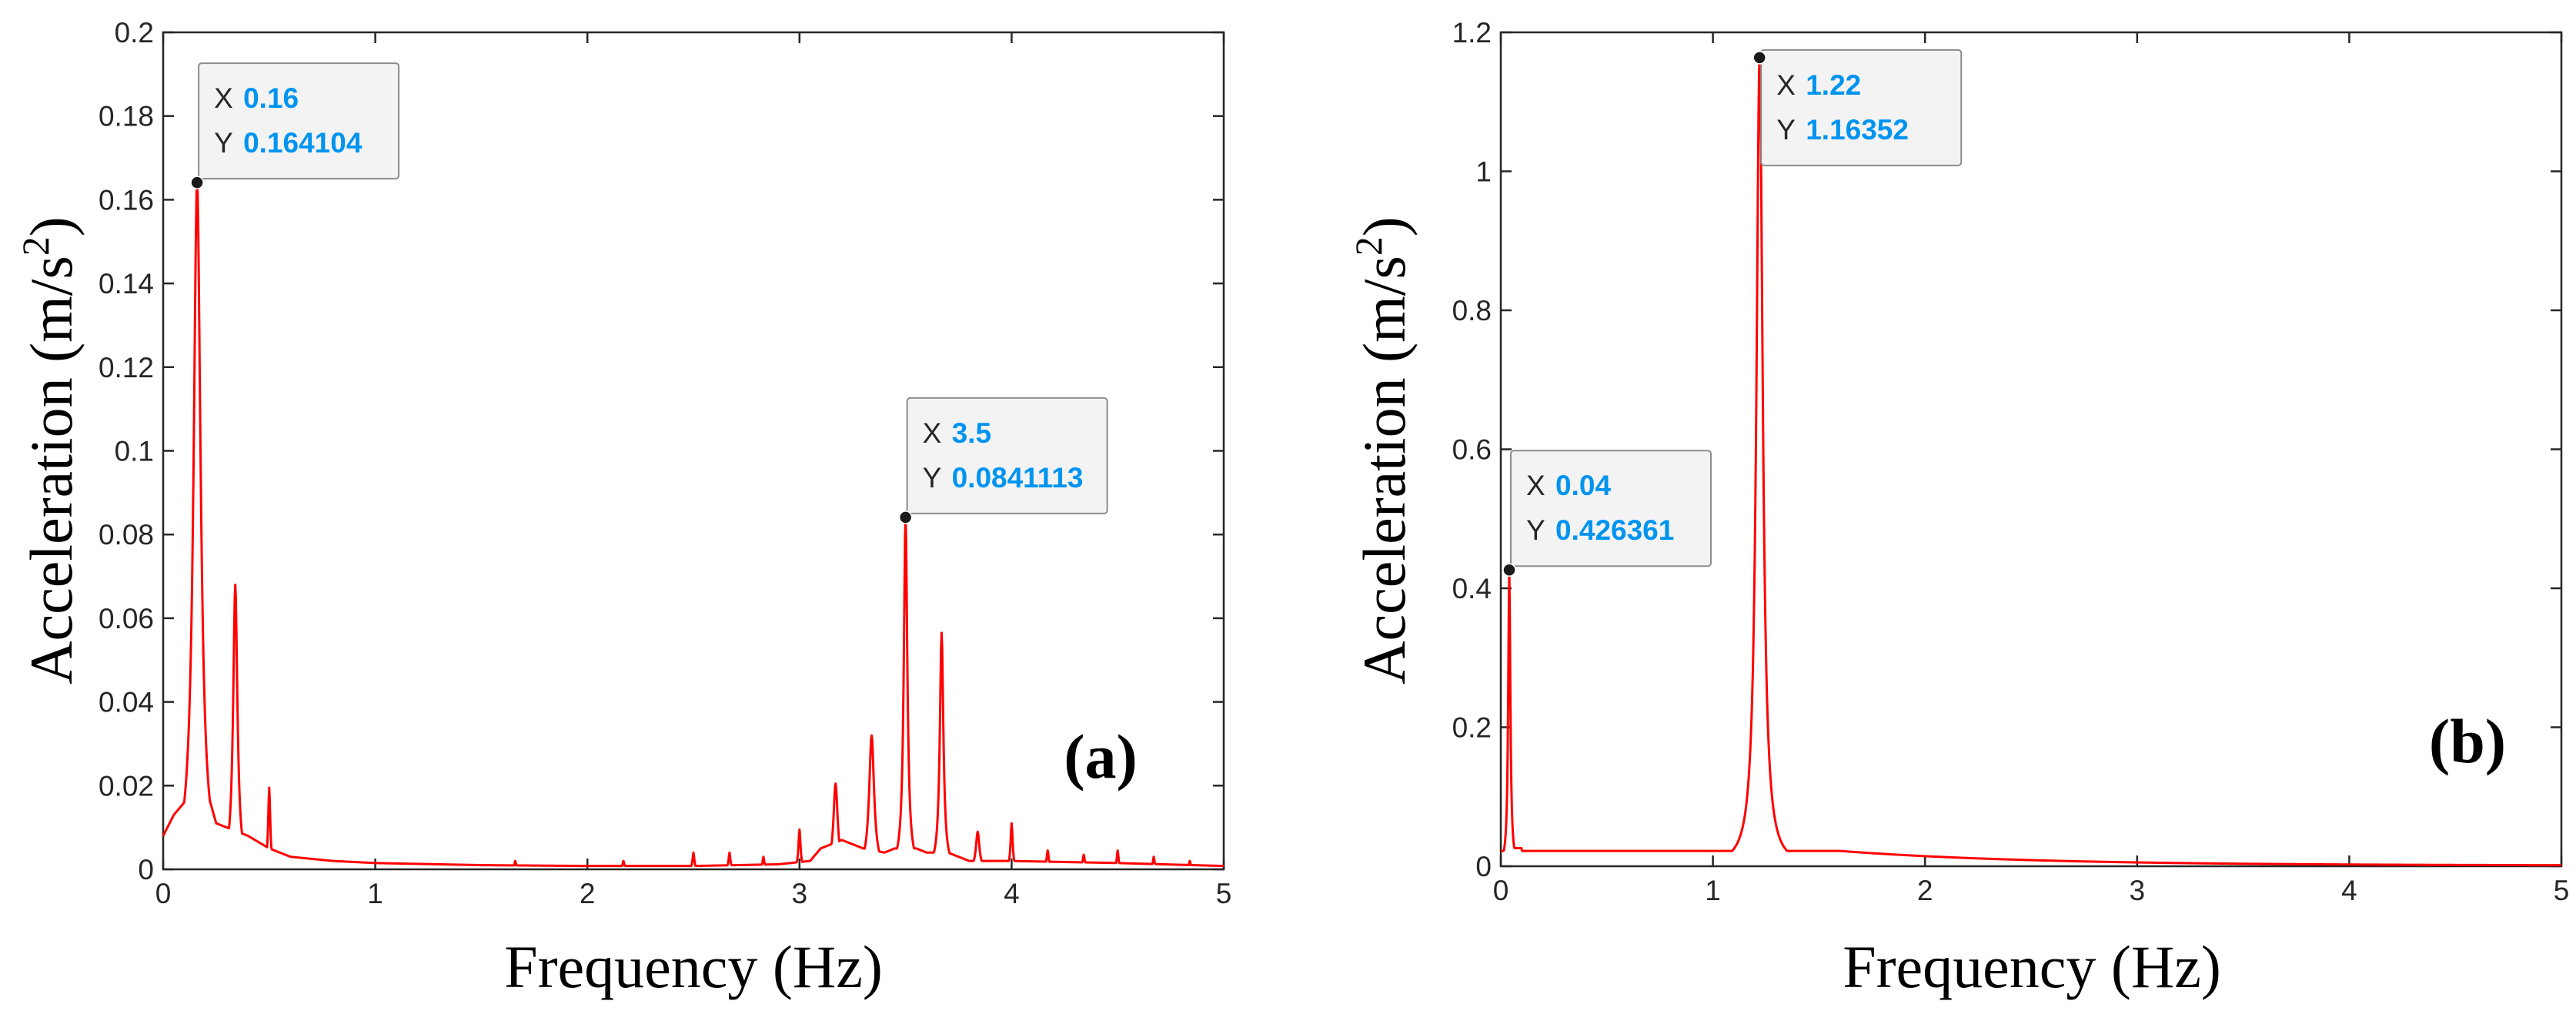 The image size is (2576, 1011). I want to click on y-tick-label: 0.04, so click(126, 702).